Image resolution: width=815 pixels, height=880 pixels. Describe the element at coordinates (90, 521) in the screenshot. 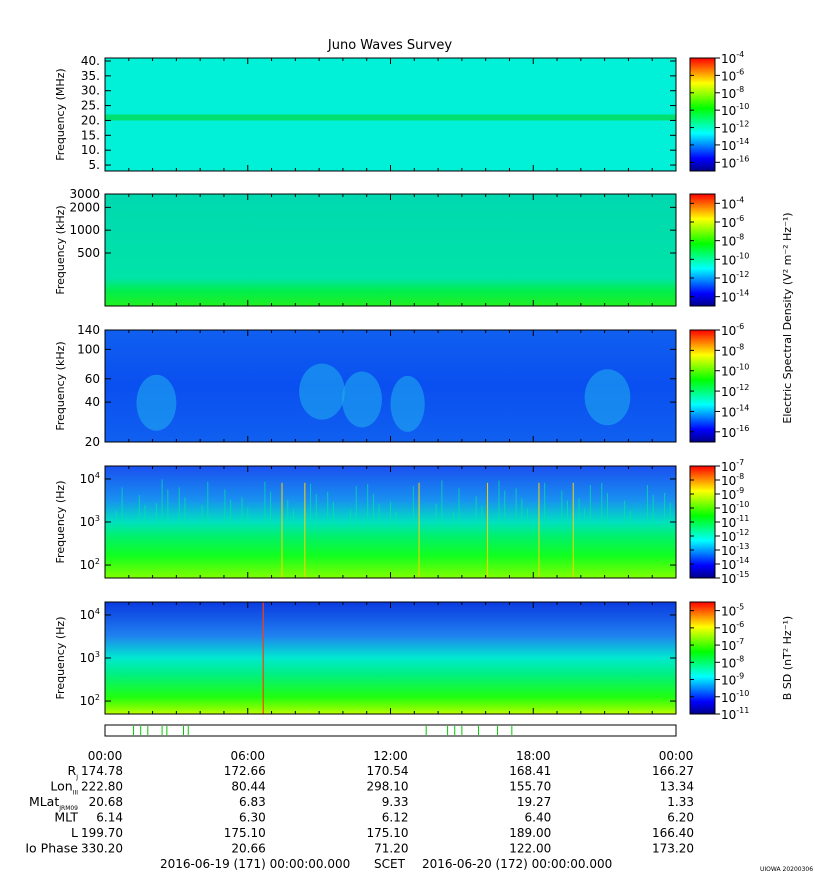

I see `y-tick-label: 103` at that location.